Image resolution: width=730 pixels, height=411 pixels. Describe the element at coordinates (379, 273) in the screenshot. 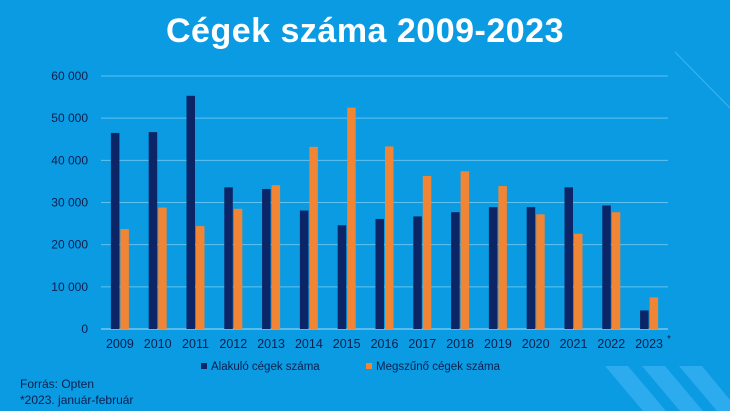

I see `bar-alakulo-2016` at that location.